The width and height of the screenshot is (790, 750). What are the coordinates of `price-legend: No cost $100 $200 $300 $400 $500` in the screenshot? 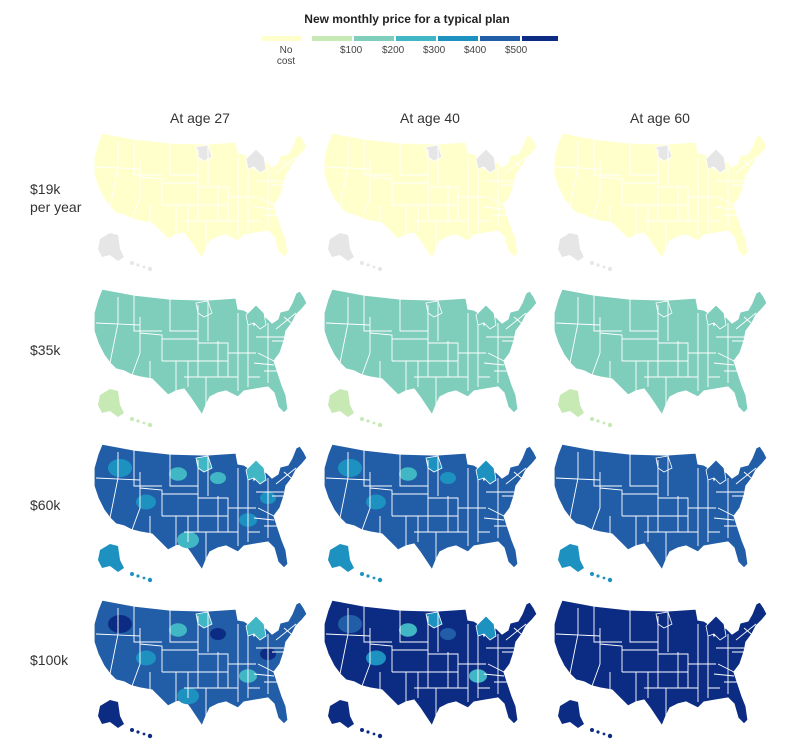 It's located at (410, 56).